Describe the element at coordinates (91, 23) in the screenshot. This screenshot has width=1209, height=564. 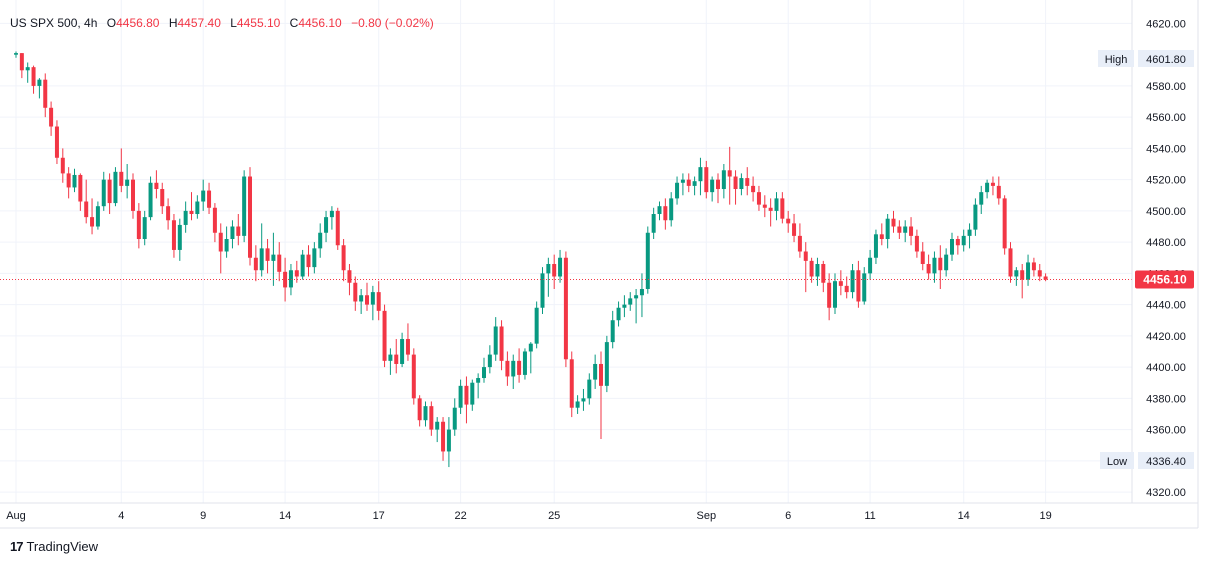
I see `interval-label: 4h` at that location.